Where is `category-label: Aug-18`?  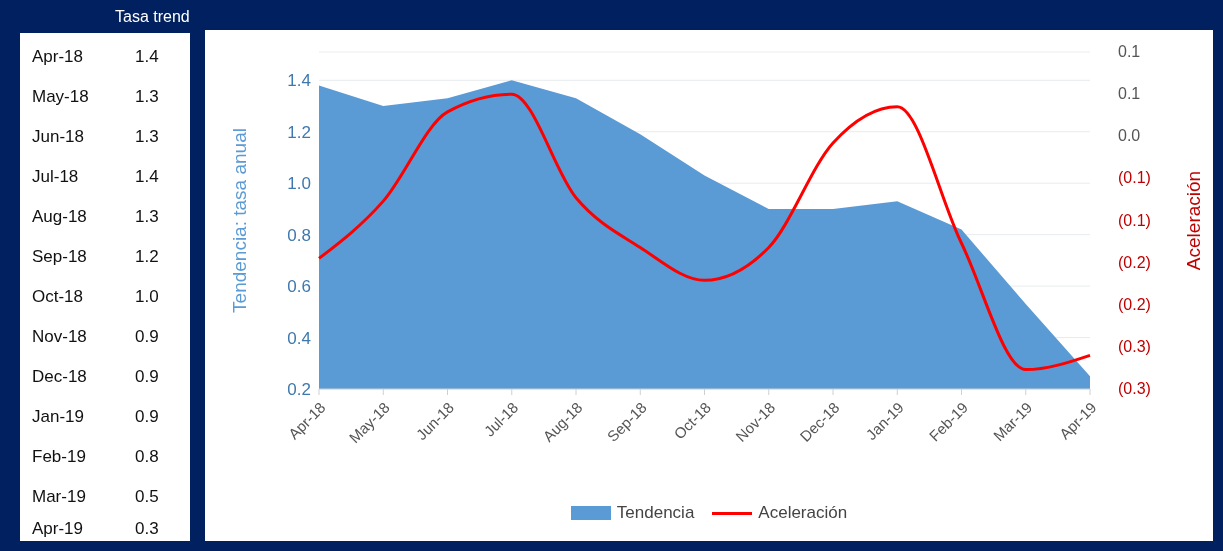 category-label: Aug-18 is located at coordinates (59, 217).